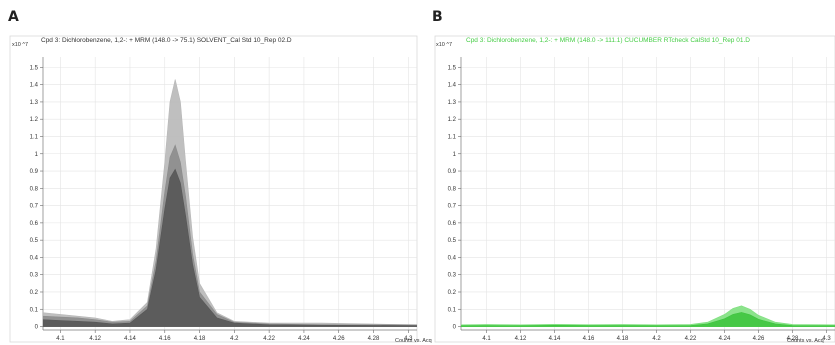 The height and width of the screenshot is (345, 835). What do you see at coordinates (413, 341) in the screenshot?
I see `panel-a-x-label: Counts vs. Acq` at bounding box center [413, 341].